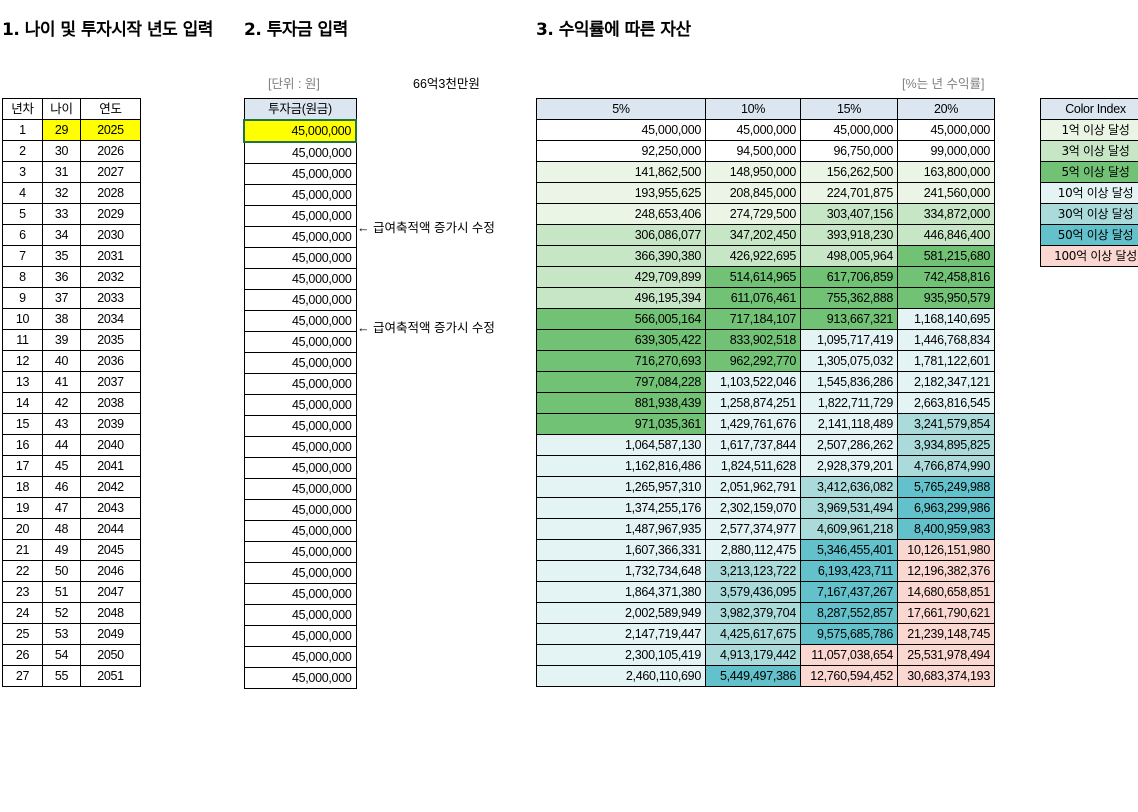 The height and width of the screenshot is (812, 1138). I want to click on legend-item: 1억 이상 달성, so click(1089, 130).